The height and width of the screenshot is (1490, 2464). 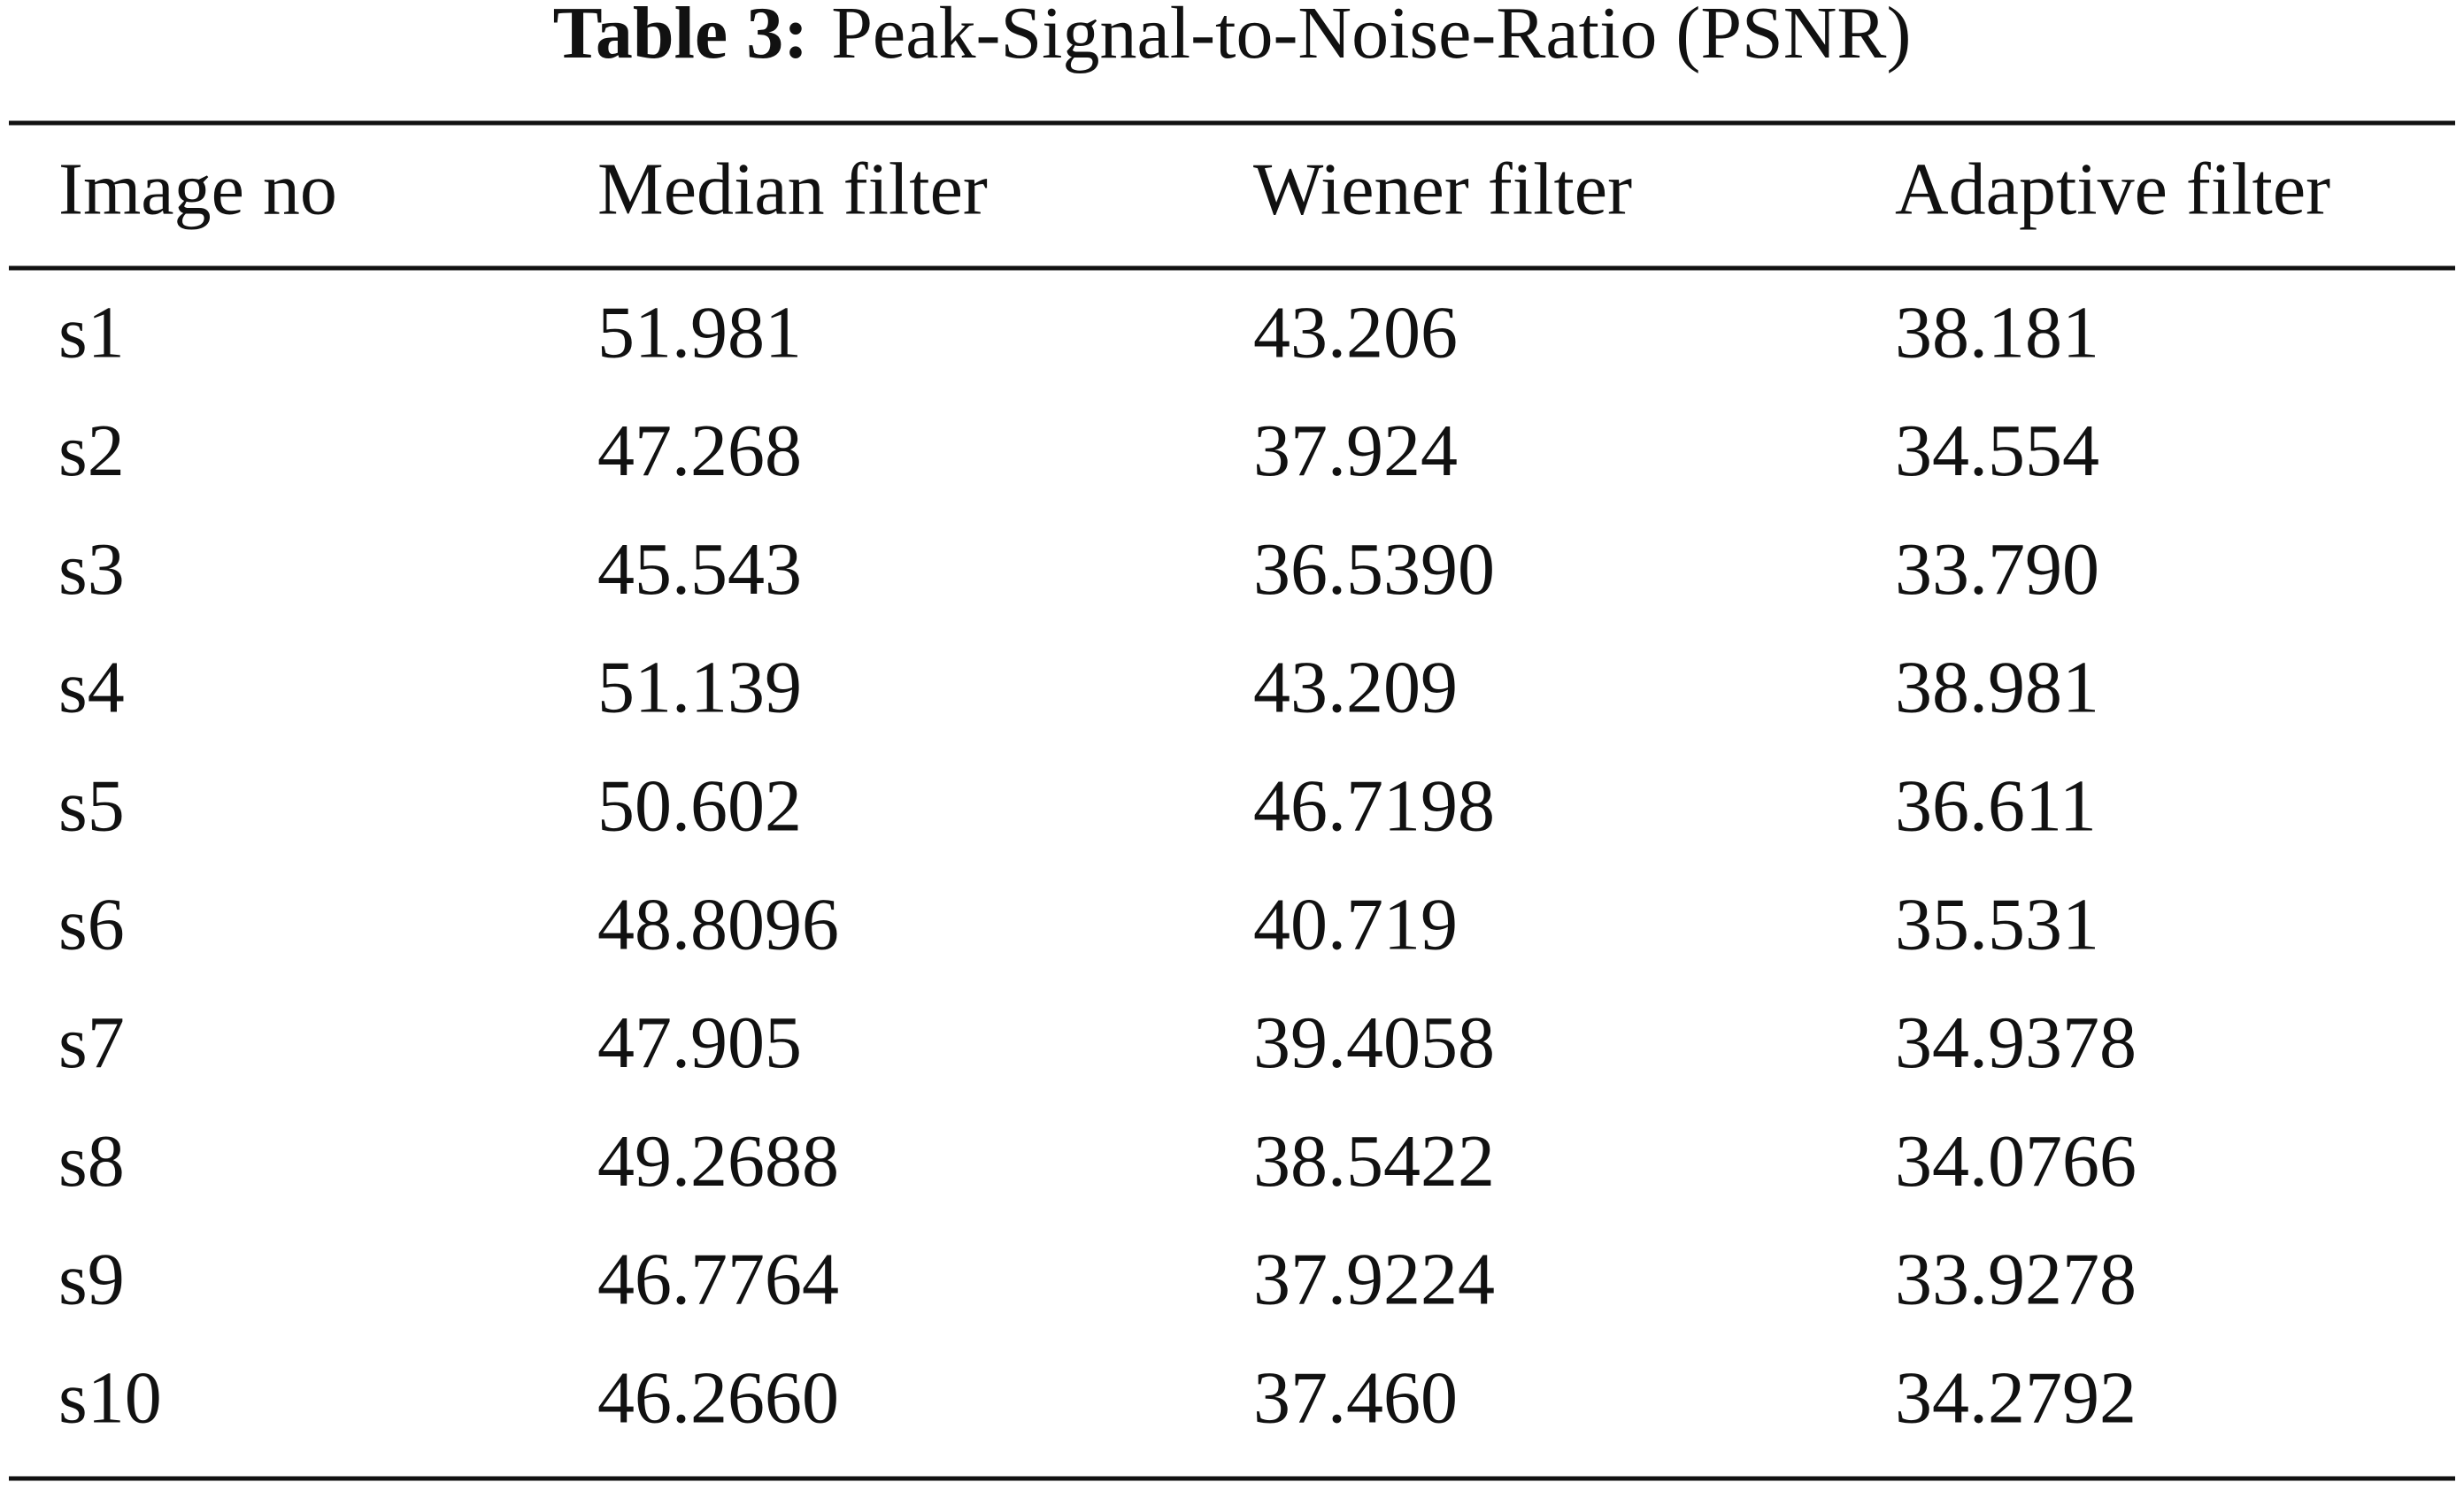 I want to click on table-cell: 33.790, so click(x=1997, y=569).